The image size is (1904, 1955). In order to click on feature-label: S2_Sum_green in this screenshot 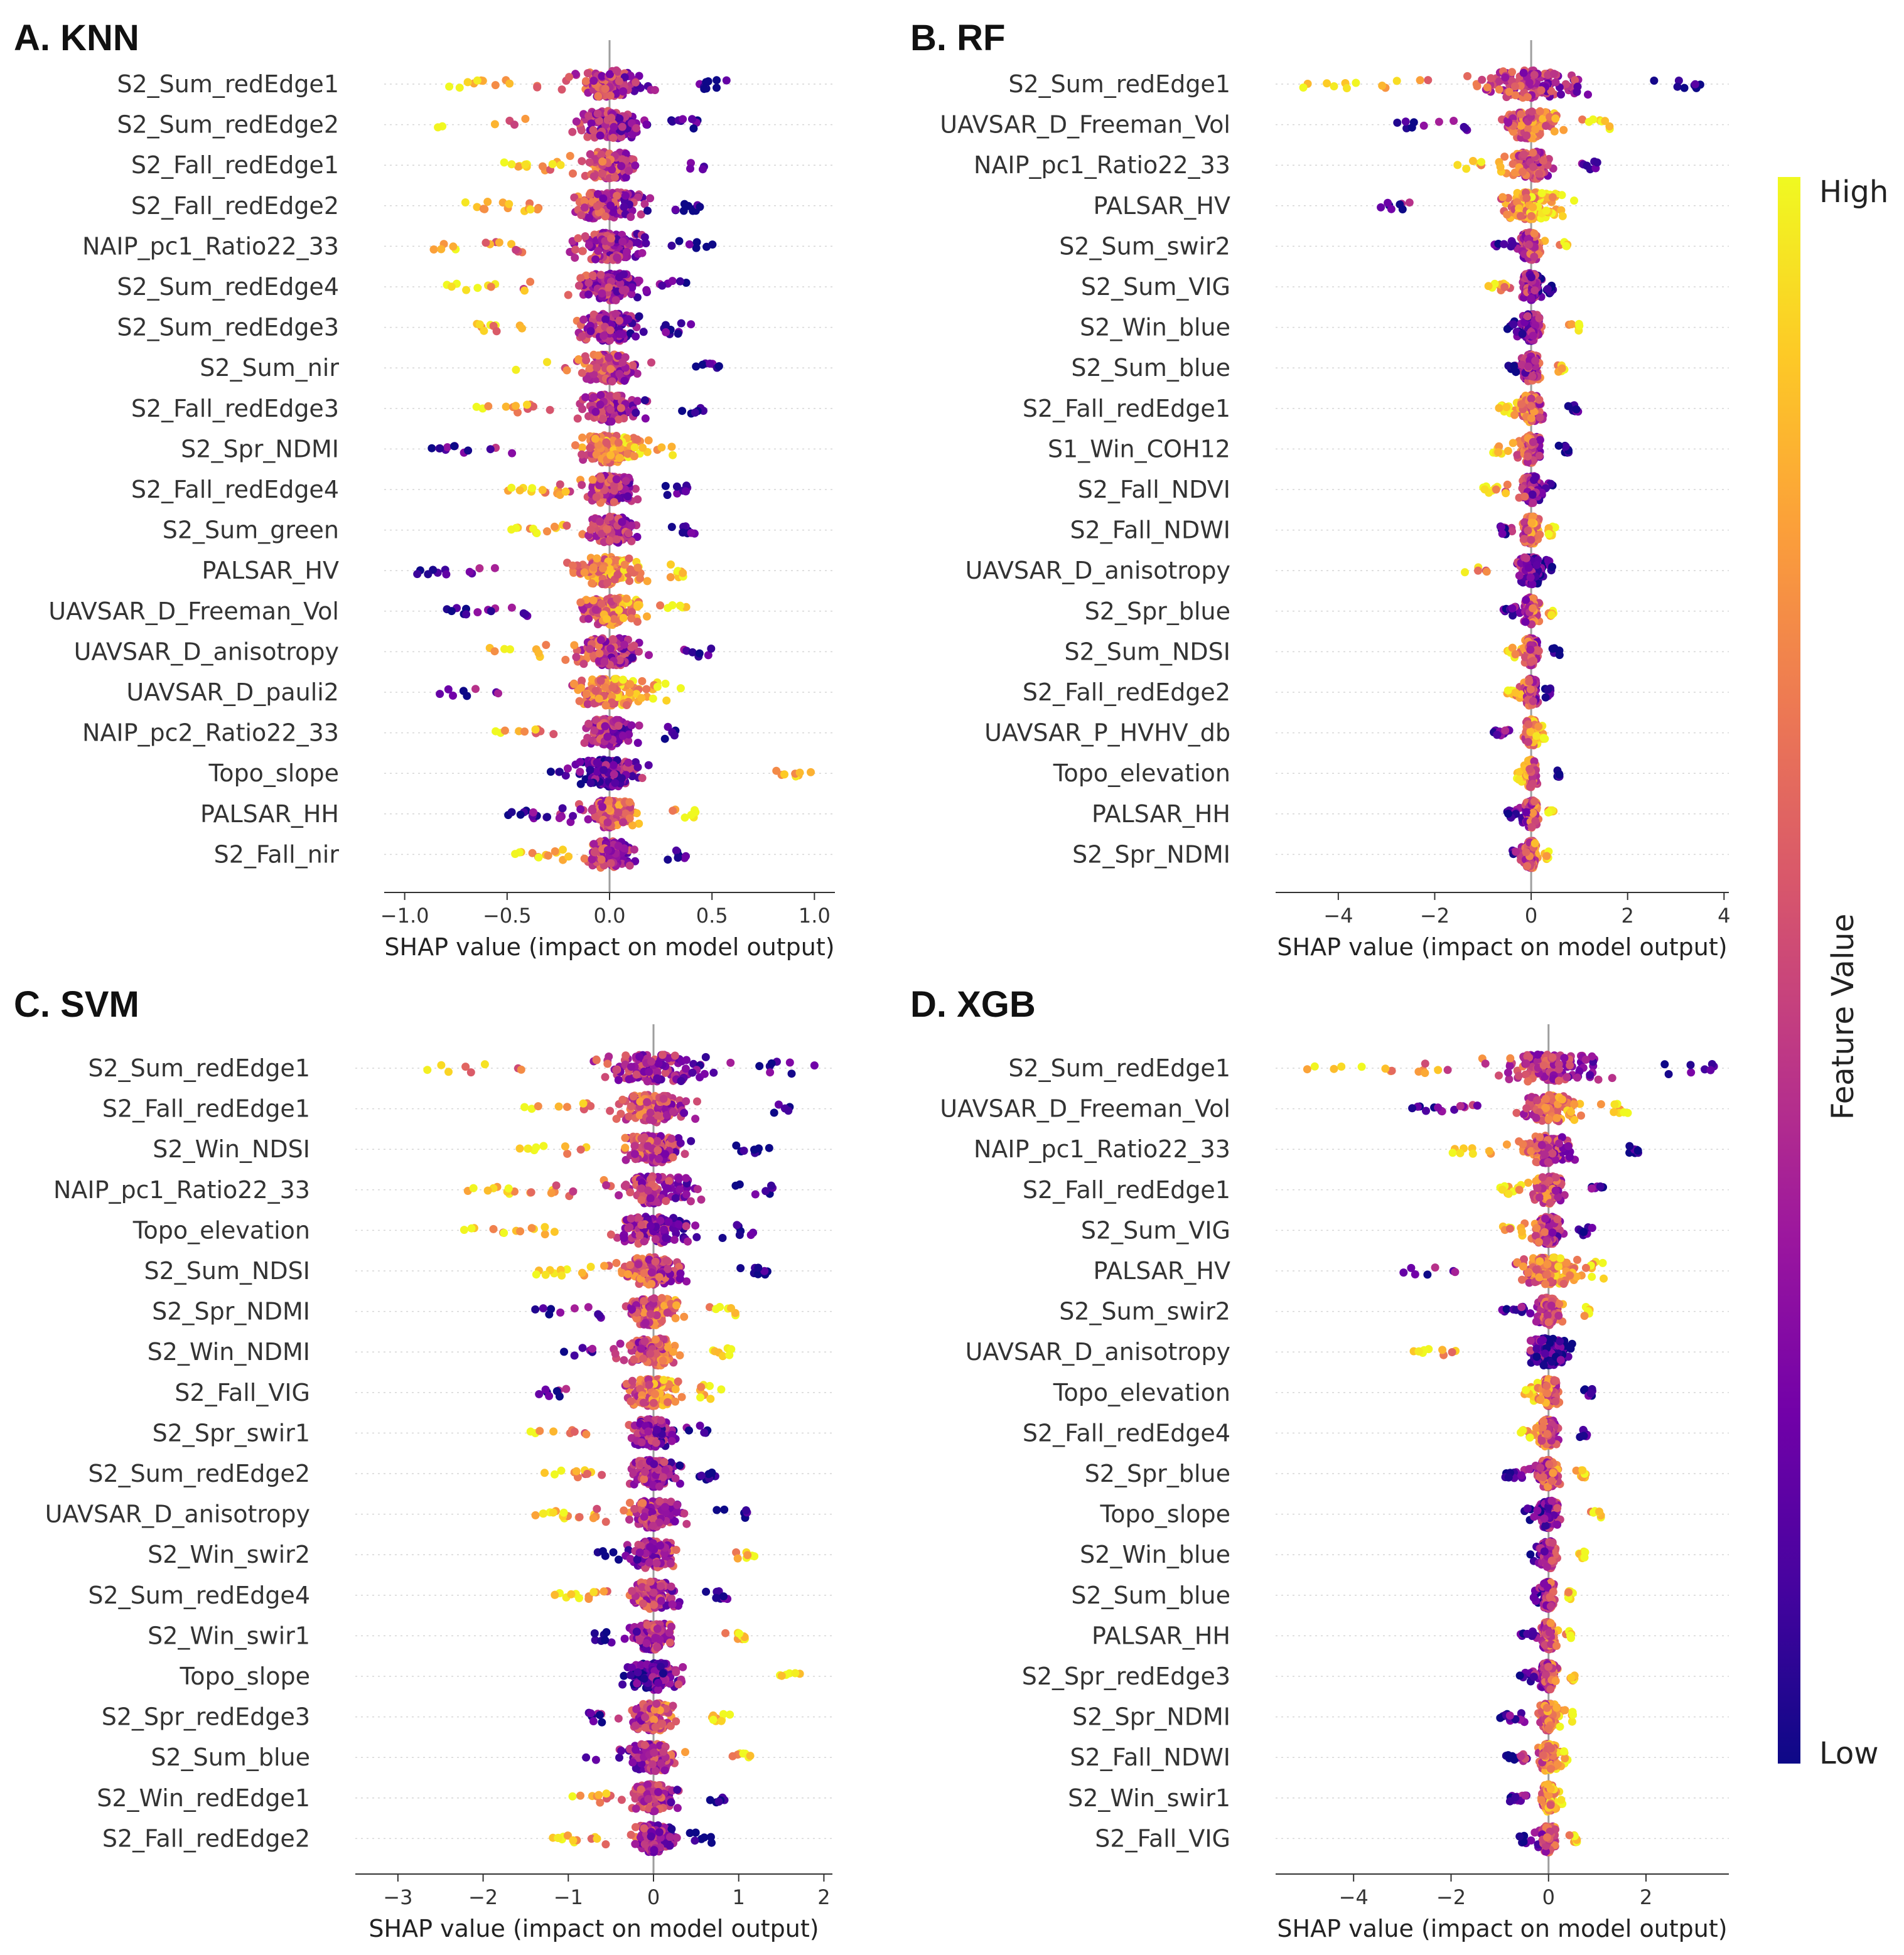, I will do `click(251, 530)`.